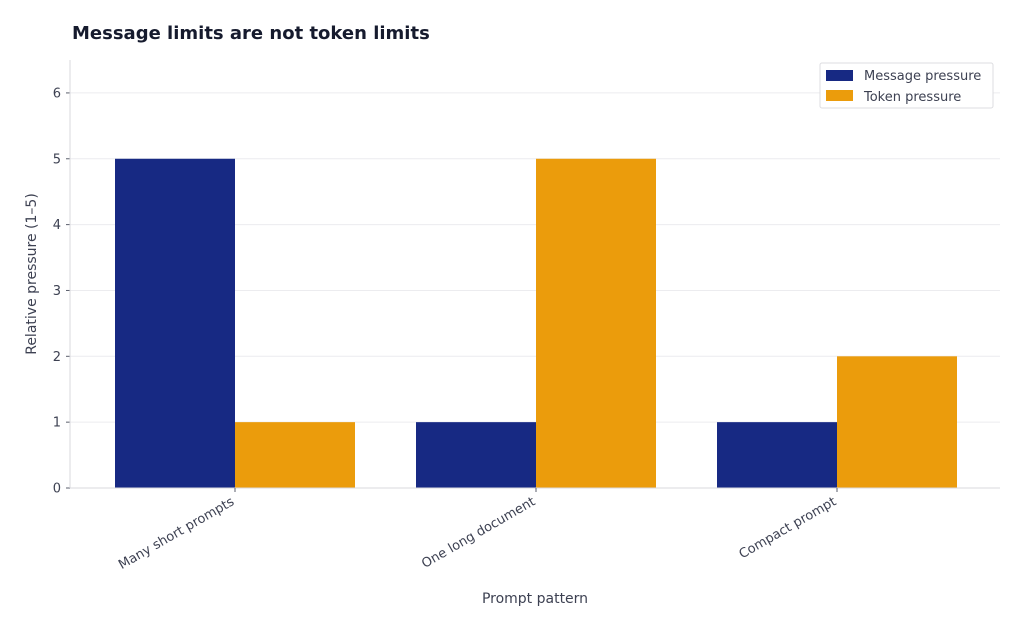 This screenshot has width=1024, height=631. What do you see at coordinates (57, 225) in the screenshot?
I see `y-tick-label: 4` at bounding box center [57, 225].